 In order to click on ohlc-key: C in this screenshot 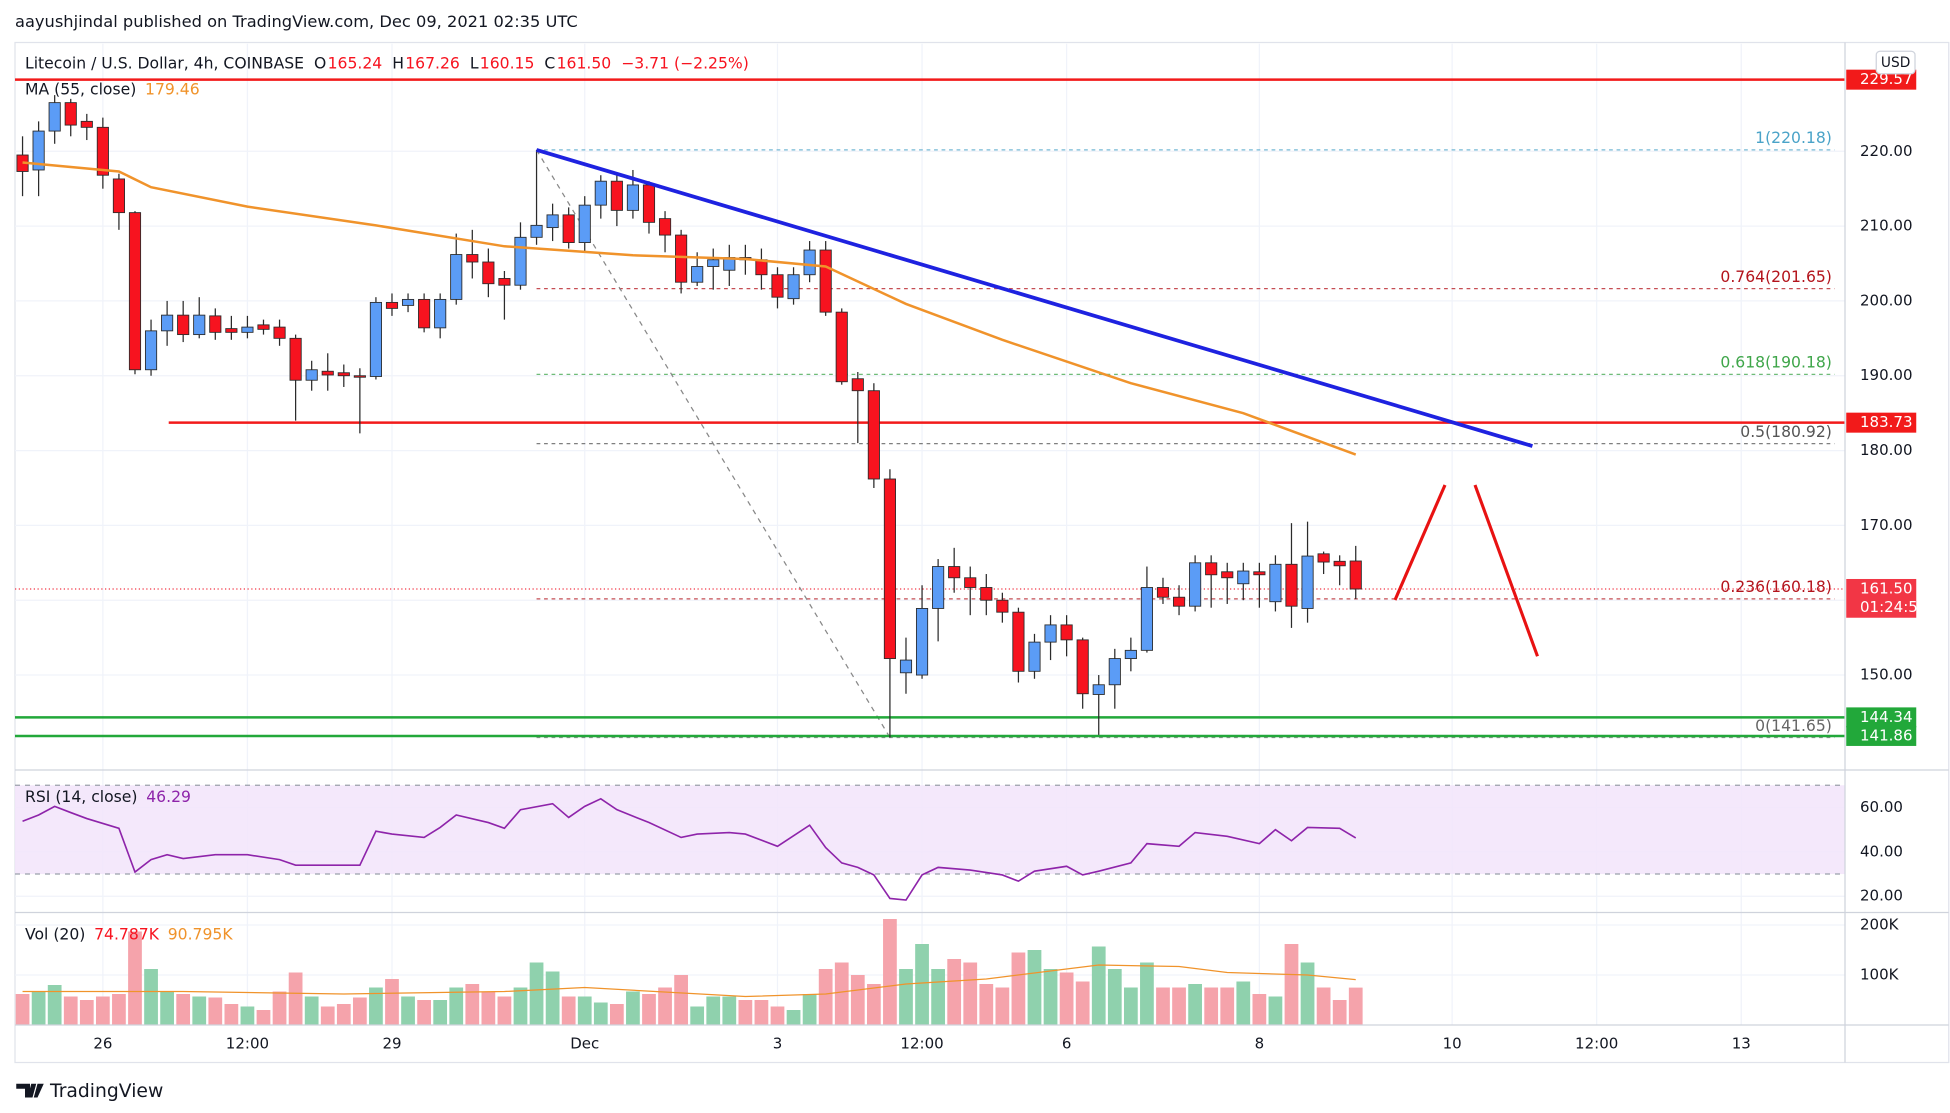, I will do `click(549, 63)`.